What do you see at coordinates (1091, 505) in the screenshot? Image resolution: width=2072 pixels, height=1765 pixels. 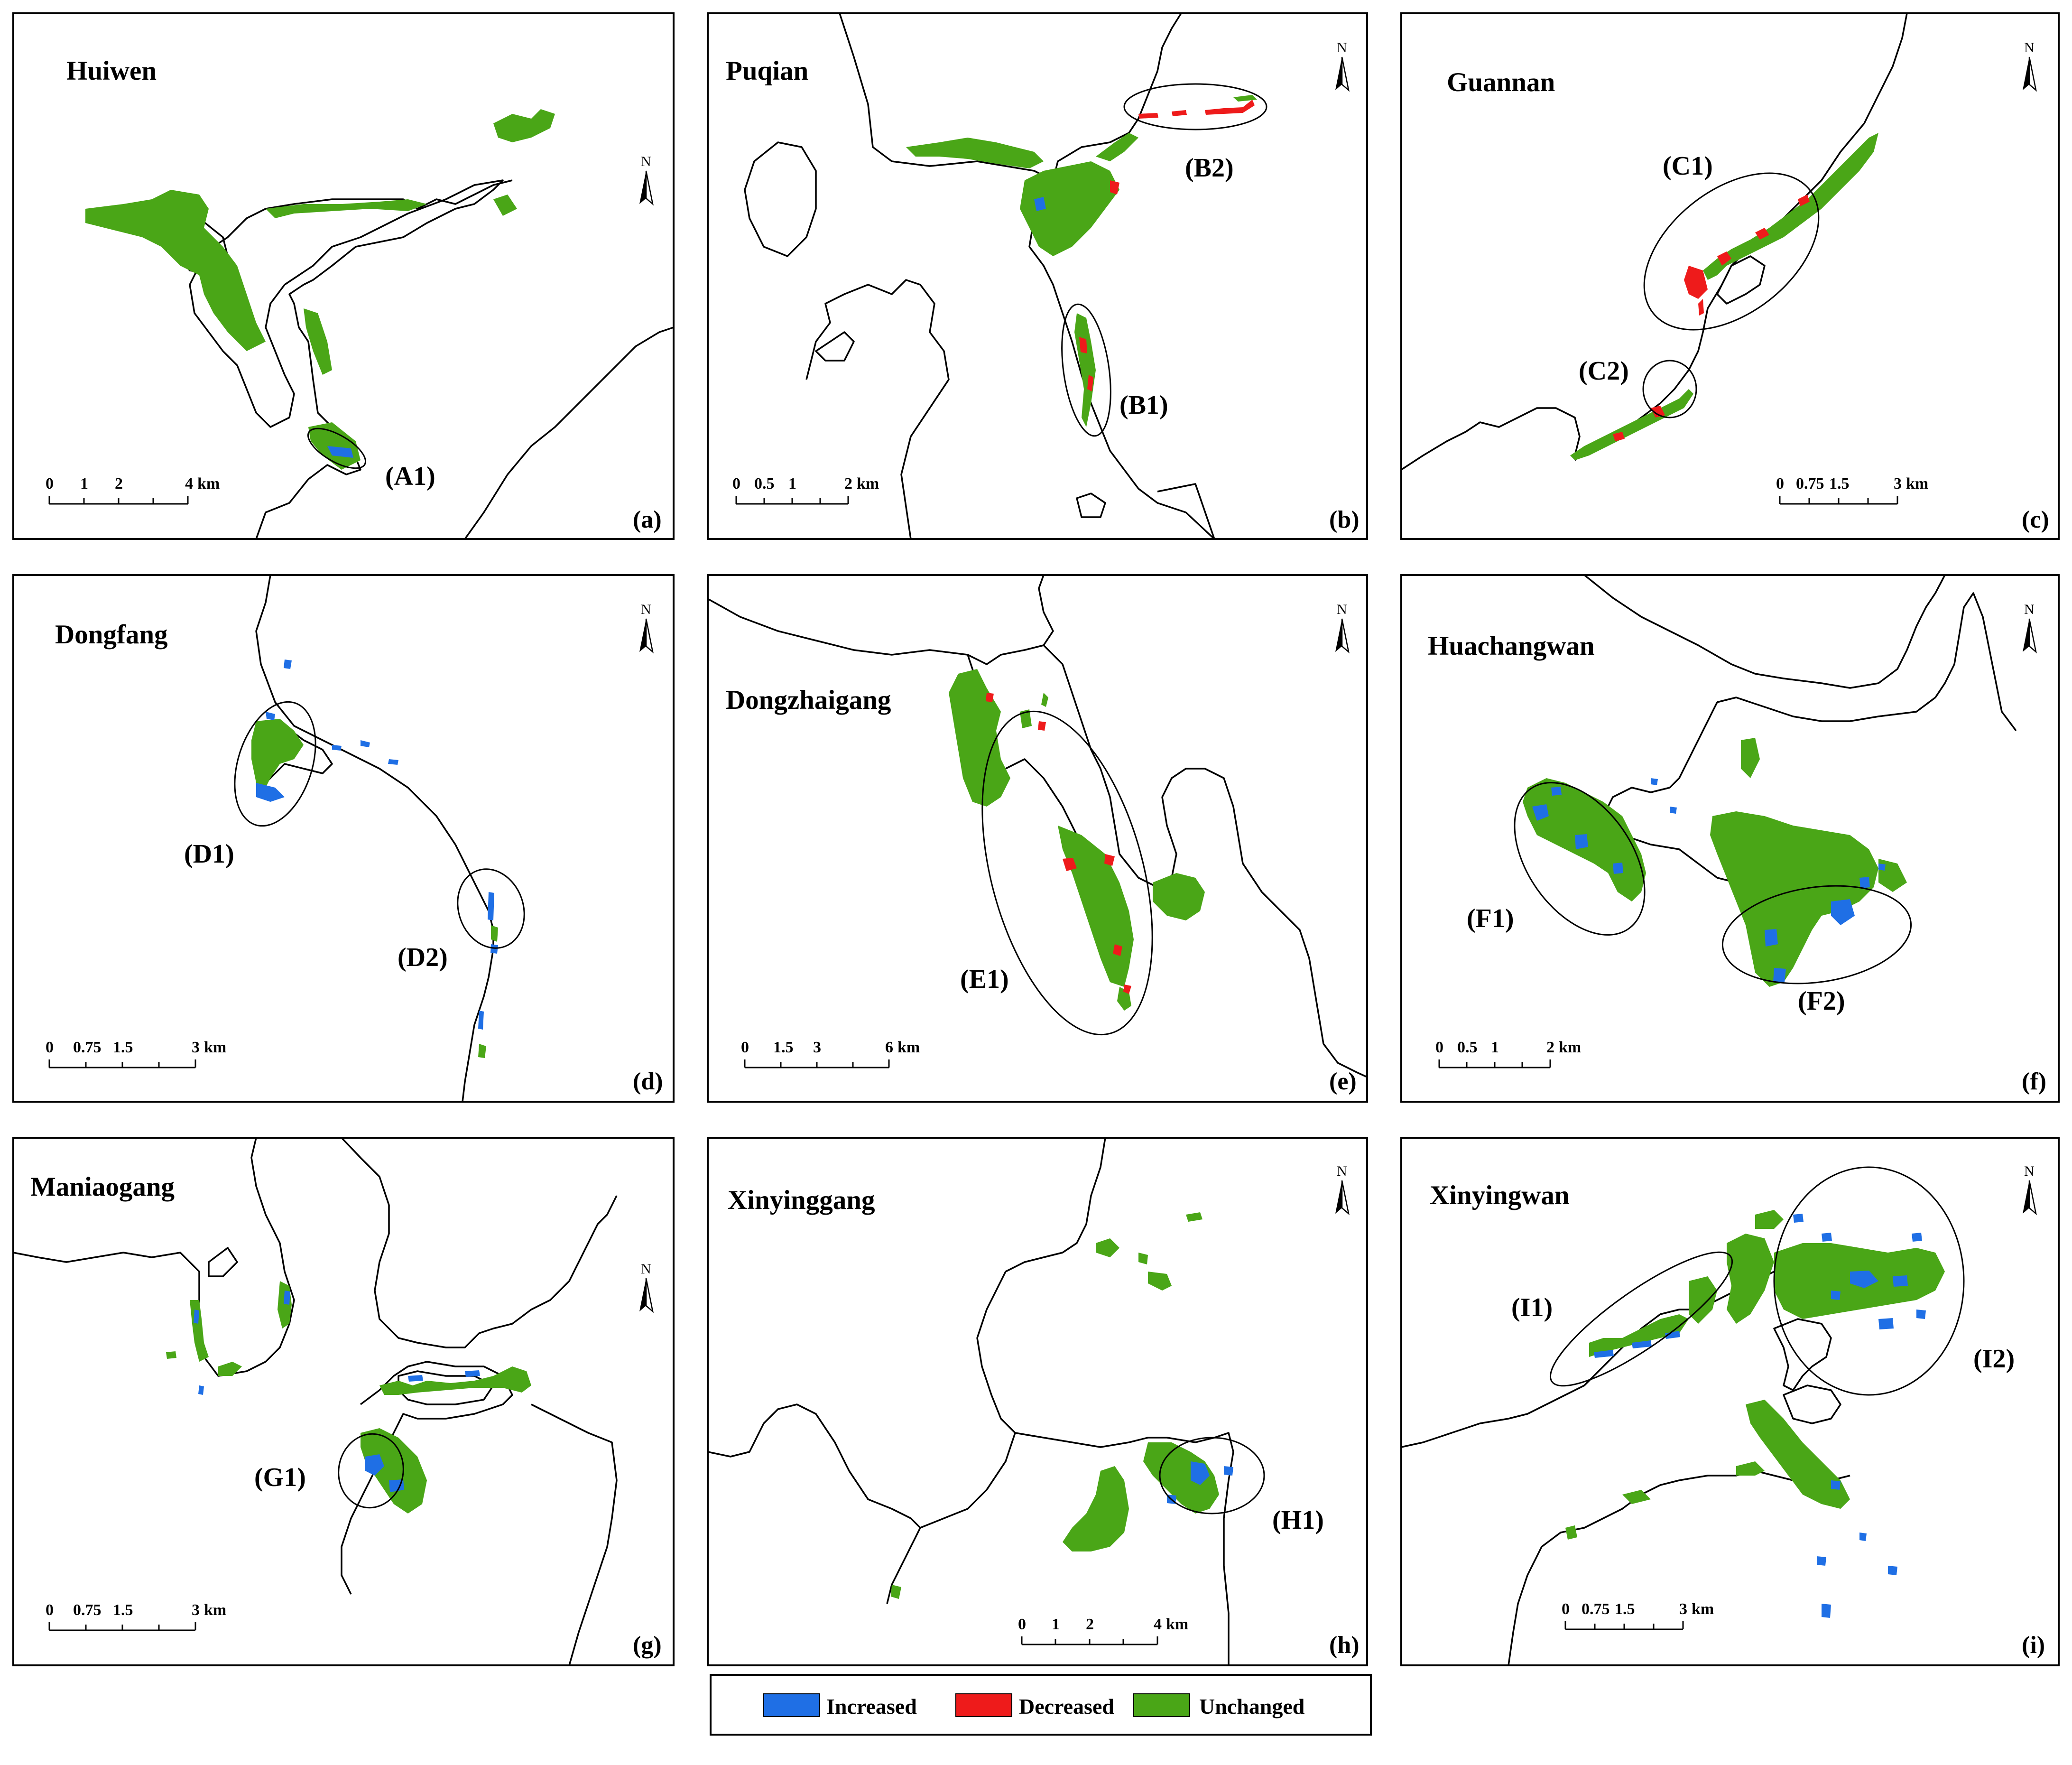 I see `panel-b-small-island` at bounding box center [1091, 505].